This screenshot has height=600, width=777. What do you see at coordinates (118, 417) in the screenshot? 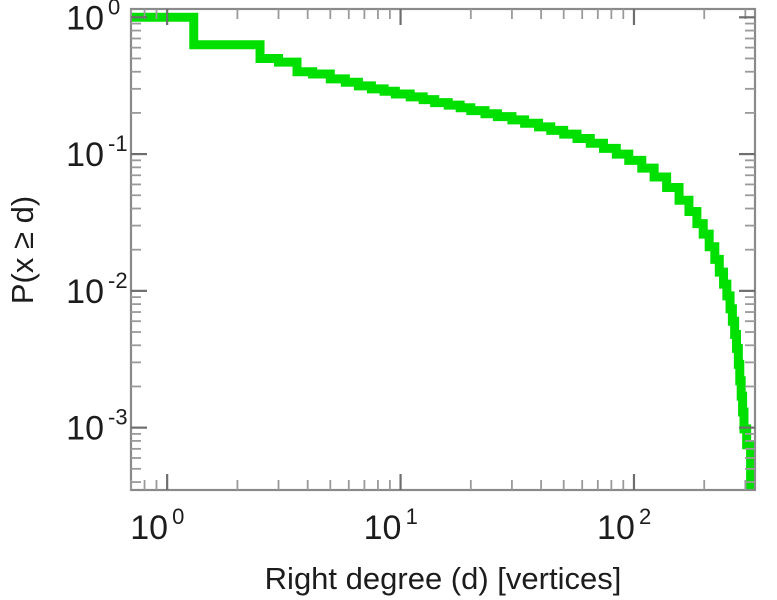
I see `tick-label-exponent: -3` at bounding box center [118, 417].